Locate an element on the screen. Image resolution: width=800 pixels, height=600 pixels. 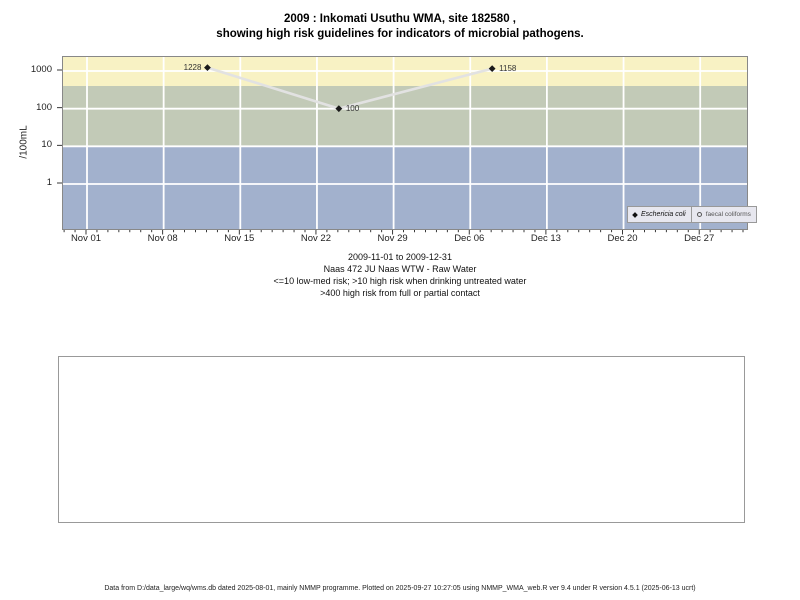
data-point-label: 100 is located at coordinates (353, 108).